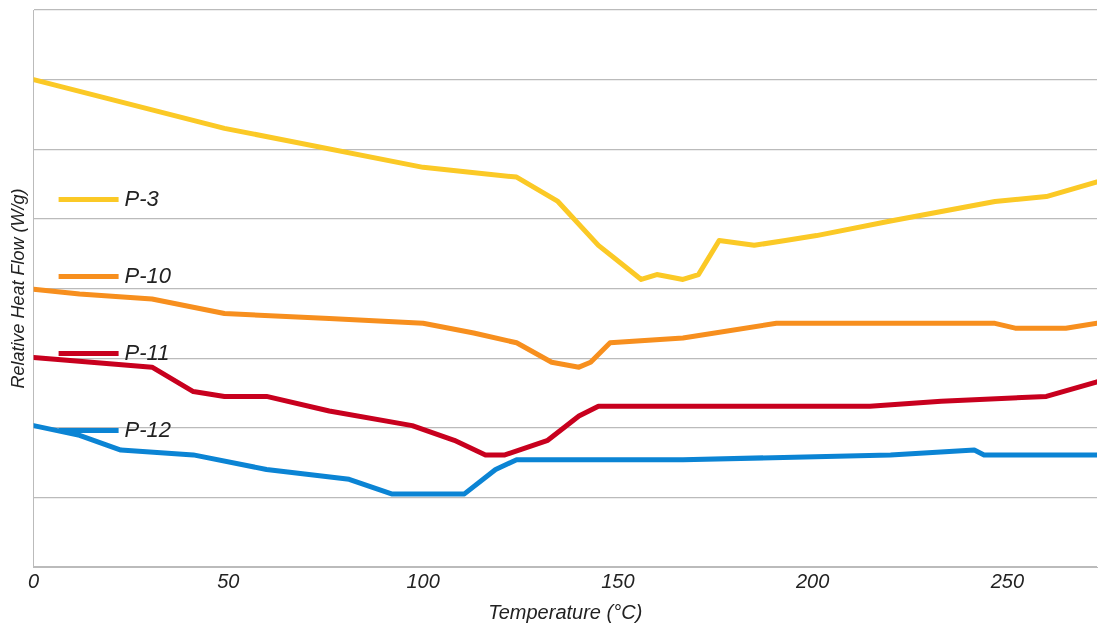  What do you see at coordinates (17, 288) in the screenshot?
I see `y-axis-title: Relative Heat Flow (W/g)` at bounding box center [17, 288].